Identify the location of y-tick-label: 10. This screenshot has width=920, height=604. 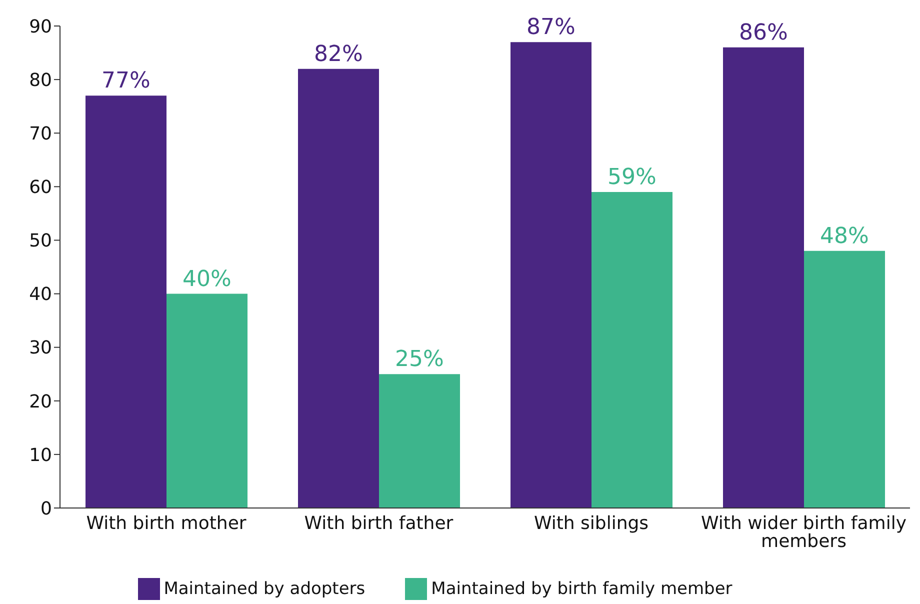
(40, 455).